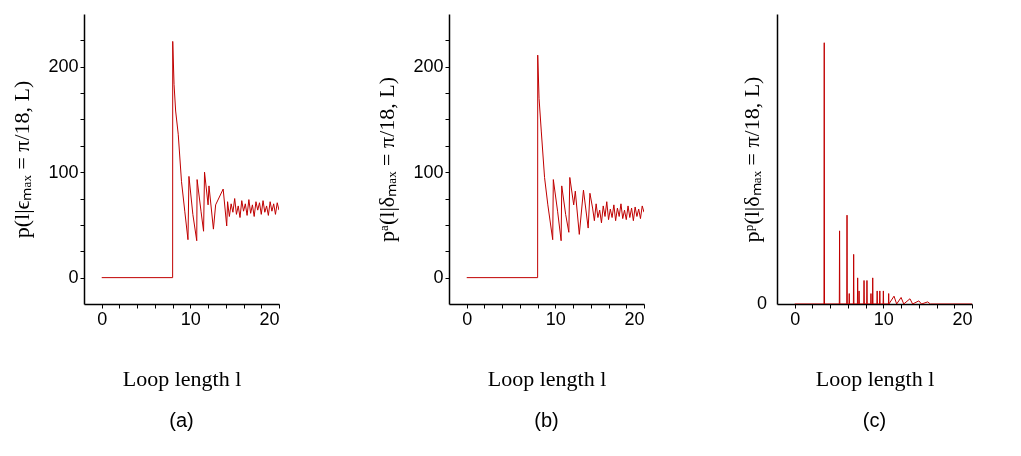 Image resolution: width=1021 pixels, height=456 pixels. I want to click on y-axis-title: pᵃ(l|δₘₐₓ = π/18, L), so click(387, 159).